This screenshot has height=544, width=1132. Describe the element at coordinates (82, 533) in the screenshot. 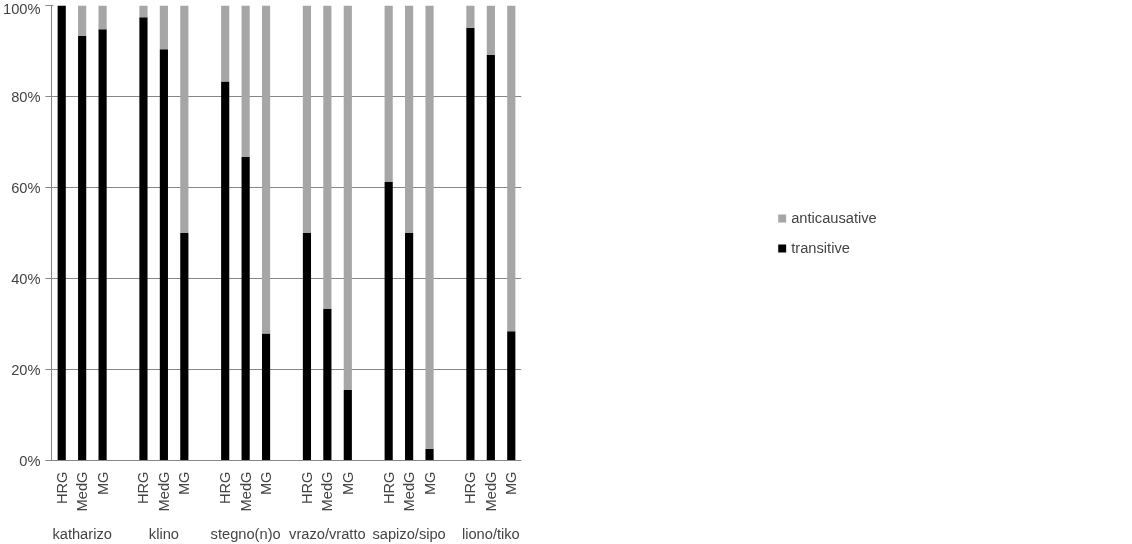

I see `text: katharizo` at that location.